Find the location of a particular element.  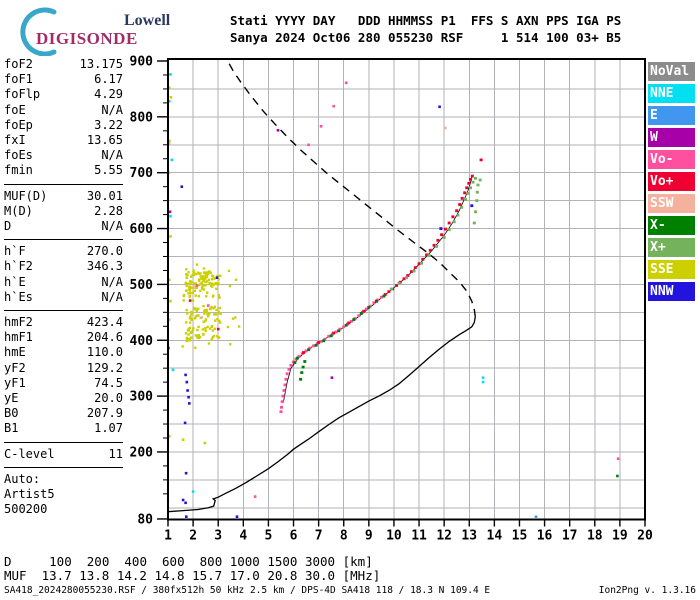

x-axis-tick-label: 6 is located at coordinates (294, 536).